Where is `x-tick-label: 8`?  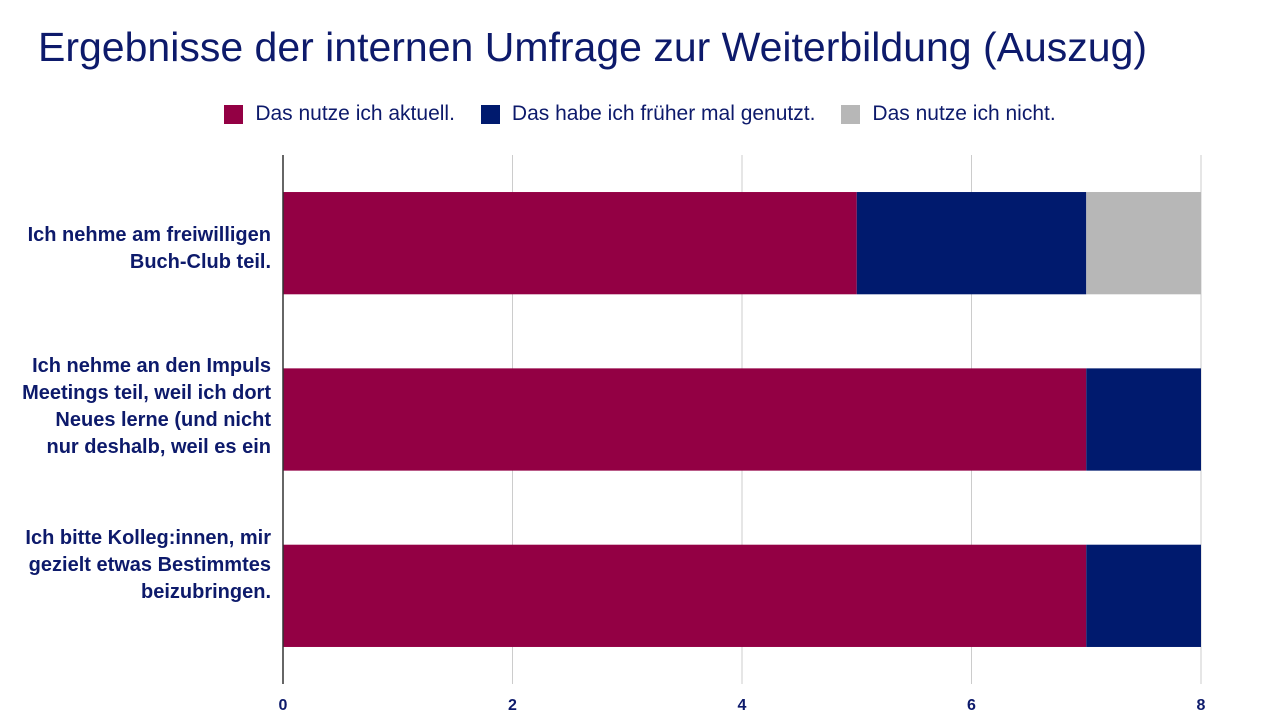
x-tick-label: 8 is located at coordinates (1201, 705).